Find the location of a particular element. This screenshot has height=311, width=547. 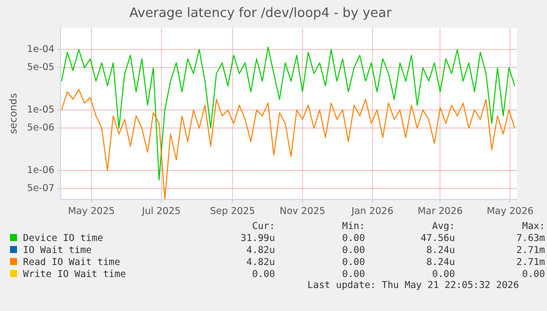

legend-label: IO Wait time is located at coordinates (57, 250).